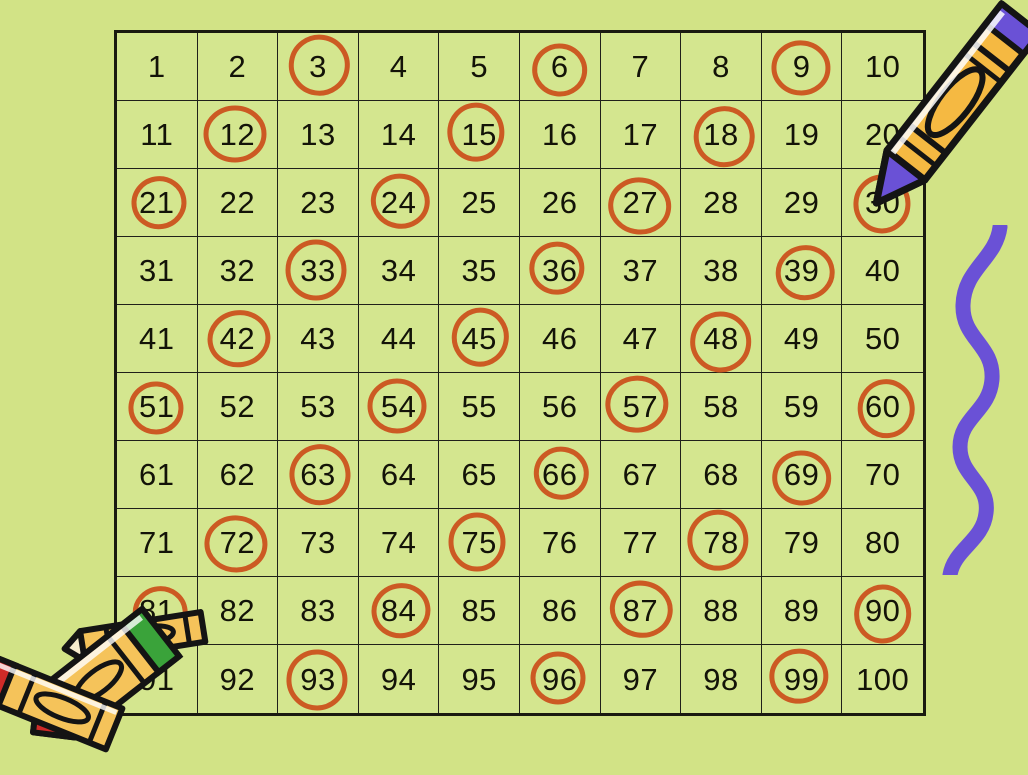 The height and width of the screenshot is (775, 1028). What do you see at coordinates (802, 339) in the screenshot?
I see `chart-cell: 49` at bounding box center [802, 339].